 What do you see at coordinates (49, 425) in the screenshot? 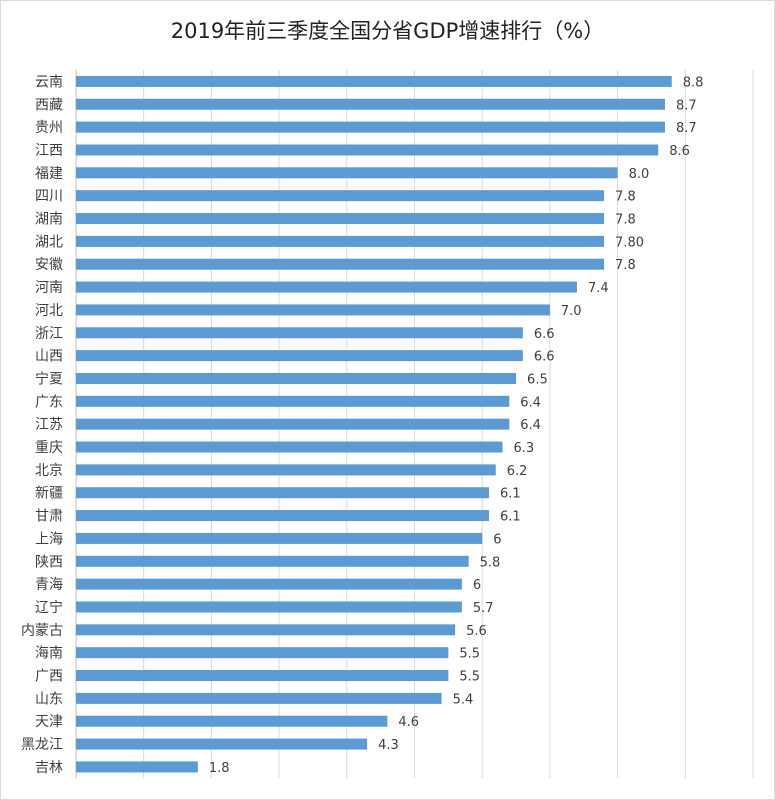
I see `category-label: 江苏` at bounding box center [49, 425].